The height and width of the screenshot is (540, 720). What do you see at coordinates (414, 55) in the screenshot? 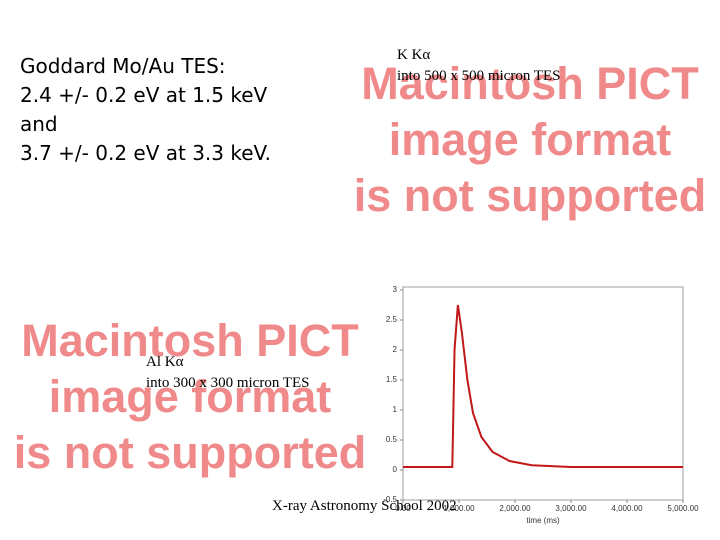
I see `caption-line: K Kα` at bounding box center [414, 55].